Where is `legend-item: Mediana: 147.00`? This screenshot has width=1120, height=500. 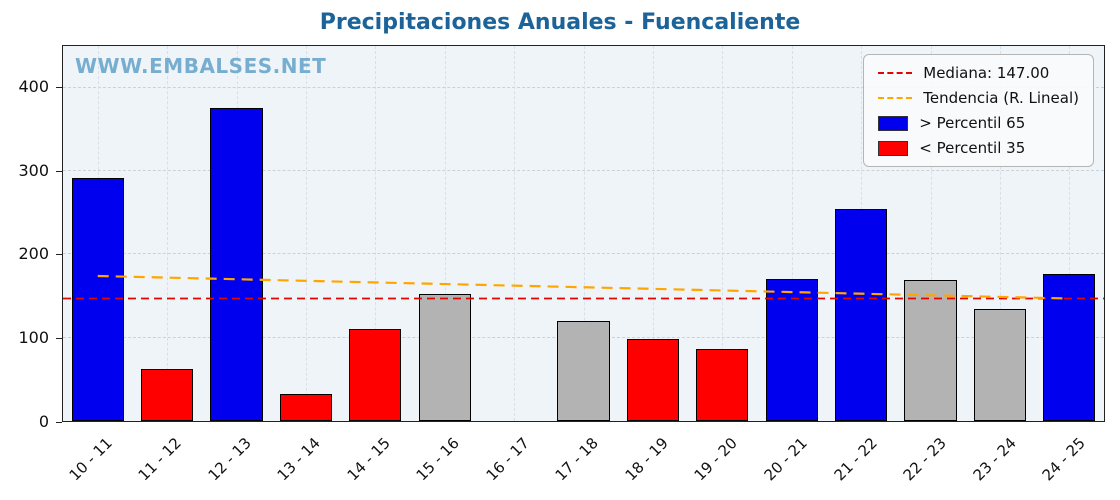 legend-item: Mediana: 147.00 is located at coordinates (978, 73).